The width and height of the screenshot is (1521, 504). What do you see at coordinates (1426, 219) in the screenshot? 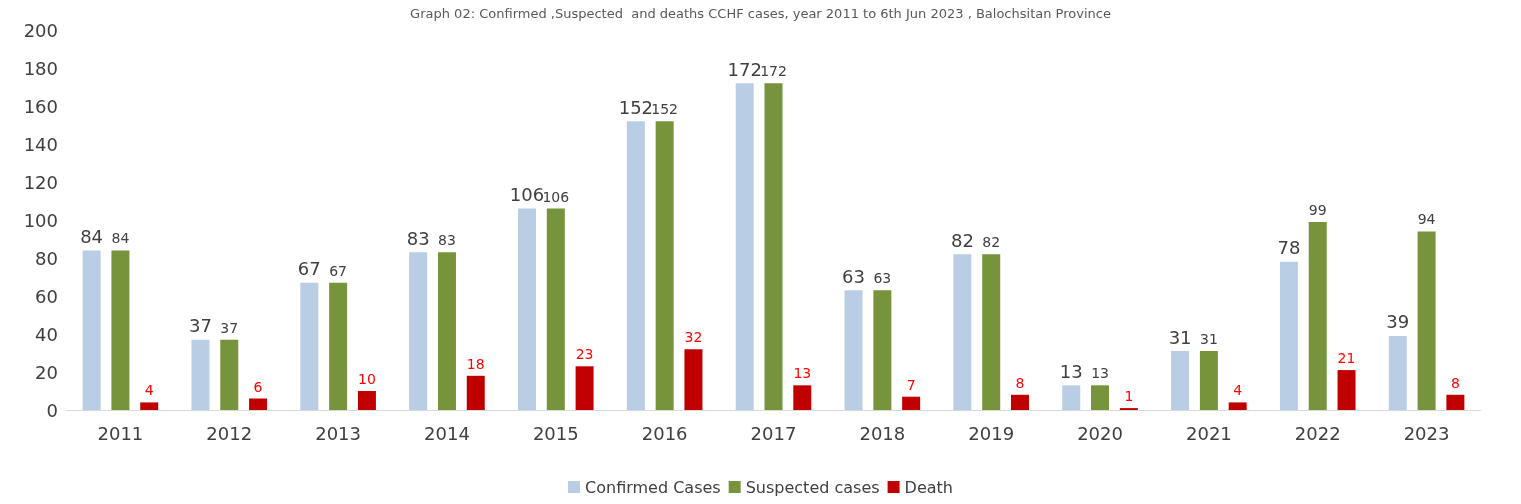
I see `data-label: 94` at bounding box center [1426, 219].